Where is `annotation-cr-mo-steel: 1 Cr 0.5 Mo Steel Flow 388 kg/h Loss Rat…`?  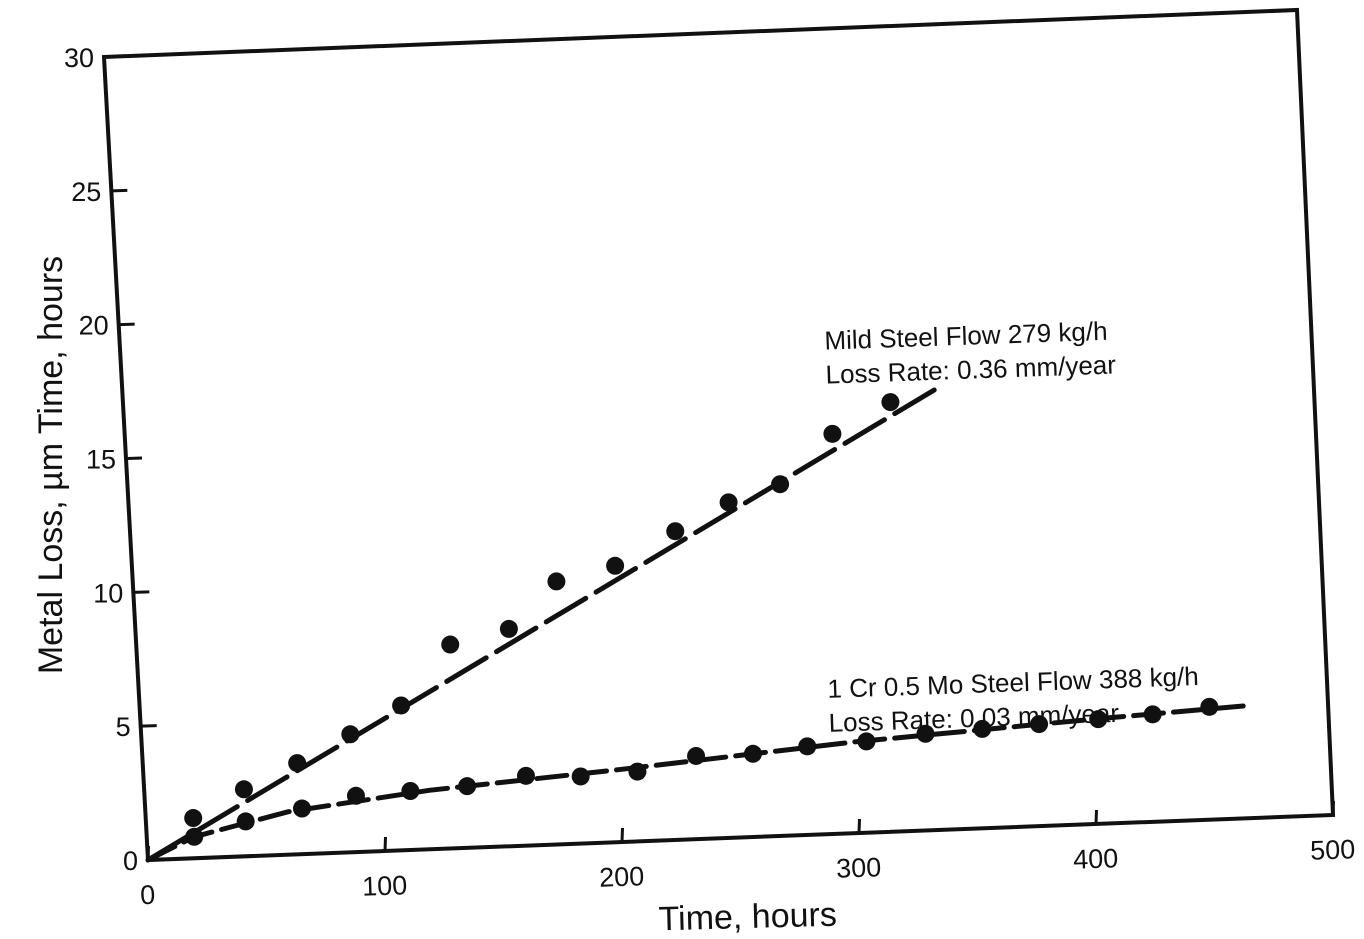 annotation-cr-mo-steel: 1 Cr 0.5 Mo Steel Flow 388 kg/h Loss Rat… is located at coordinates (1013, 699).